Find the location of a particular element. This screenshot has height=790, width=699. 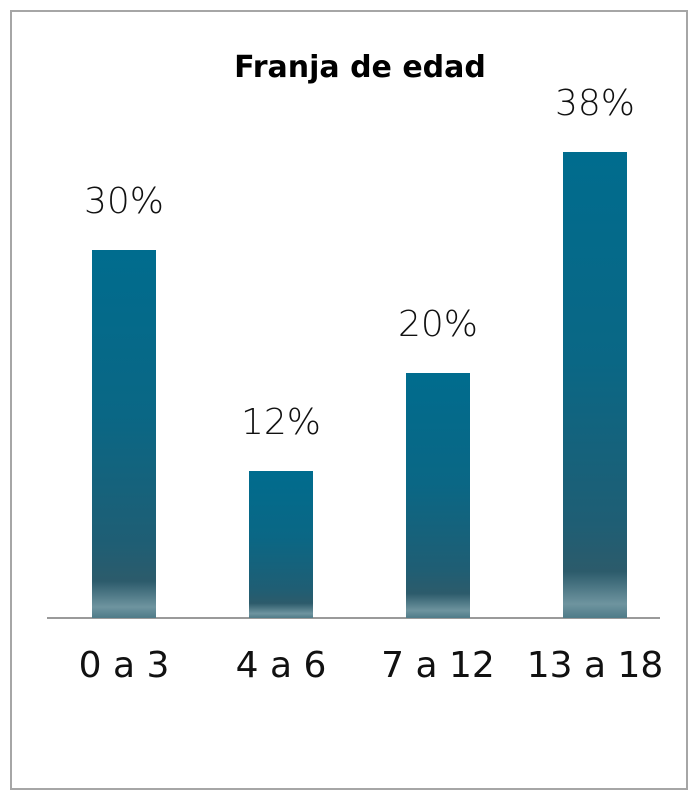

x-tick-label: 0 a 3 is located at coordinates (124, 665).